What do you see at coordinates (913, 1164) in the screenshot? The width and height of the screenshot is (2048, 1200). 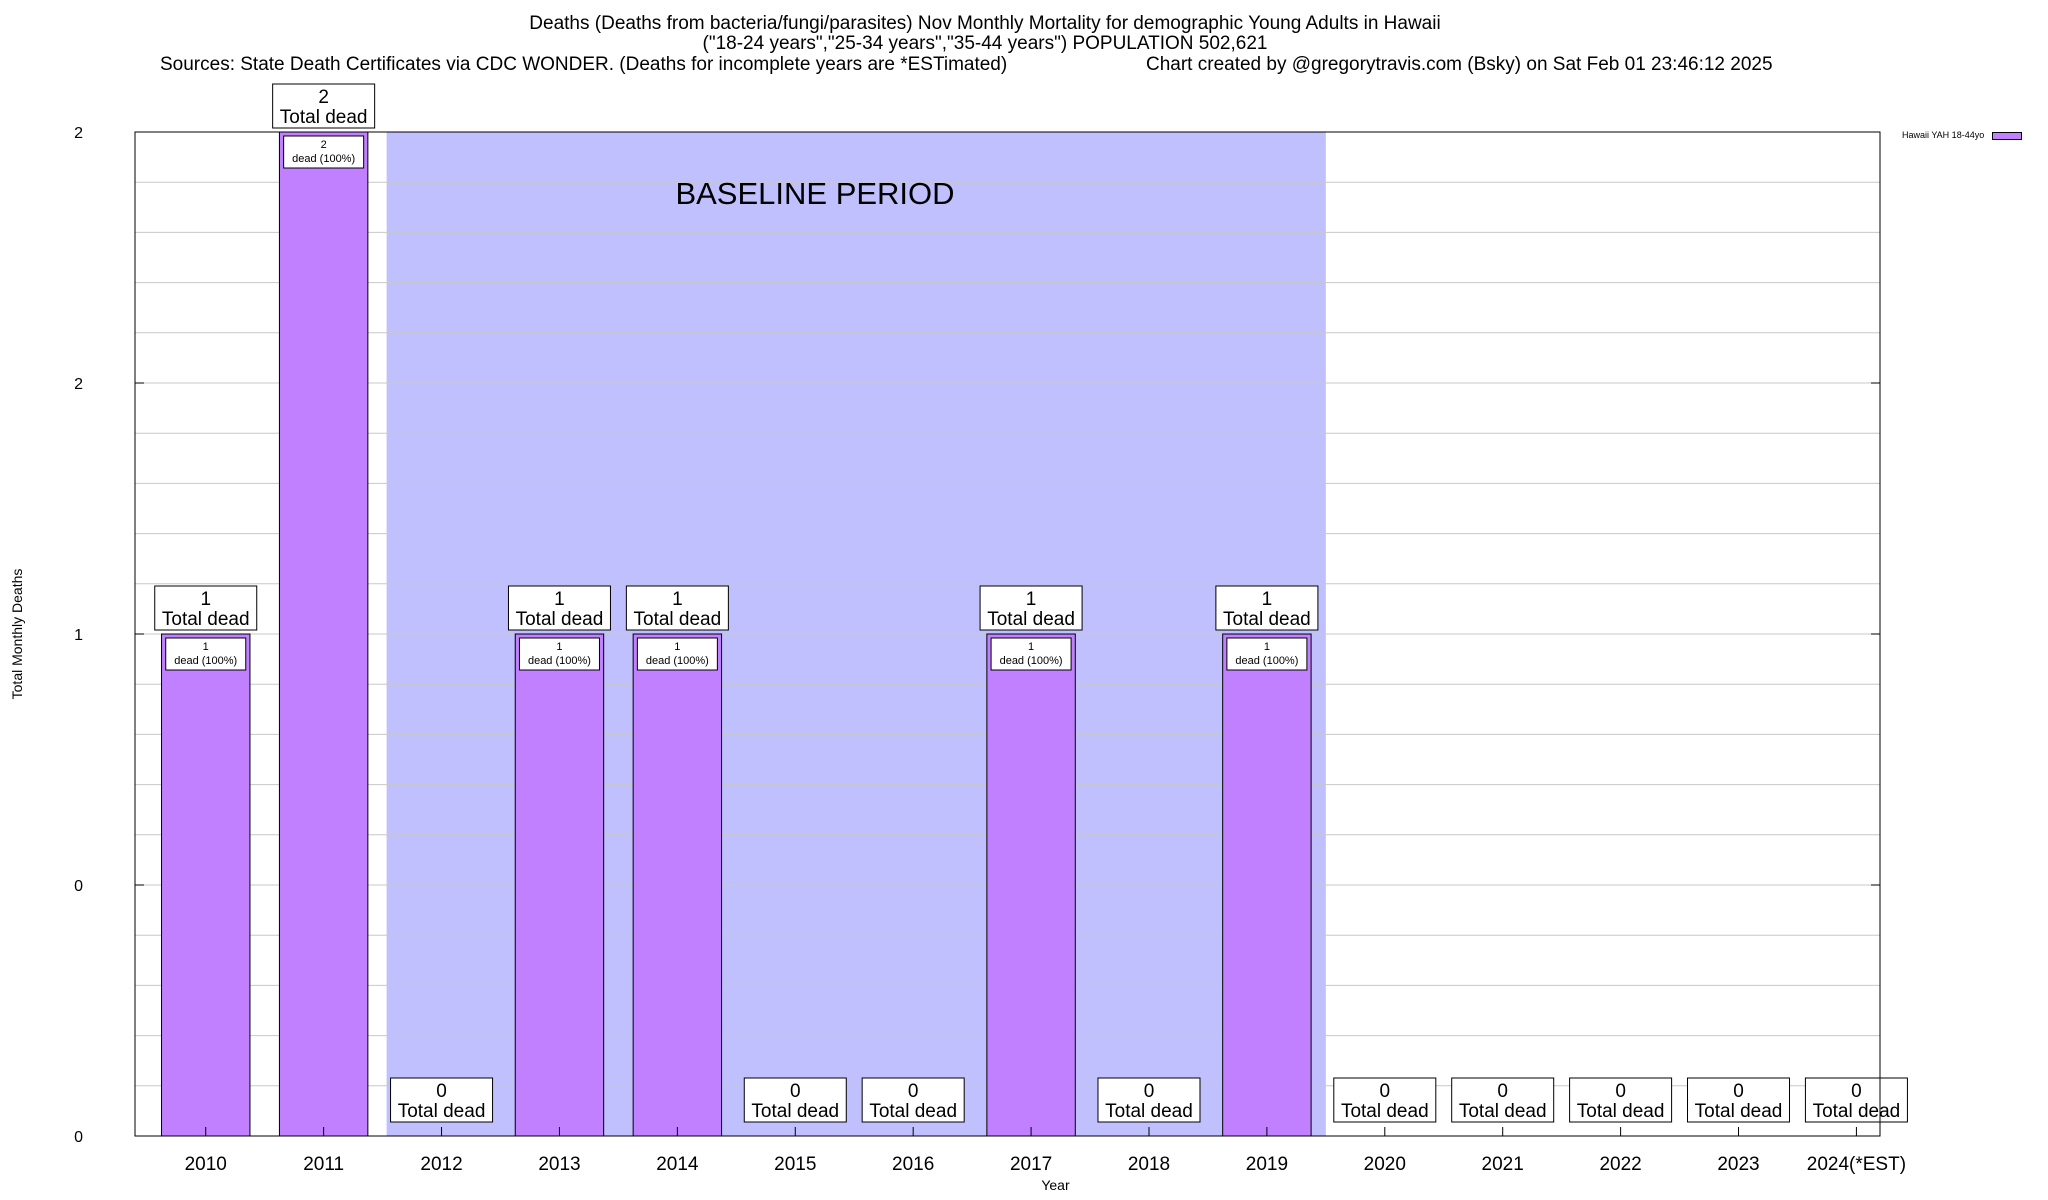 I see `x-tick-label: 2016` at bounding box center [913, 1164].